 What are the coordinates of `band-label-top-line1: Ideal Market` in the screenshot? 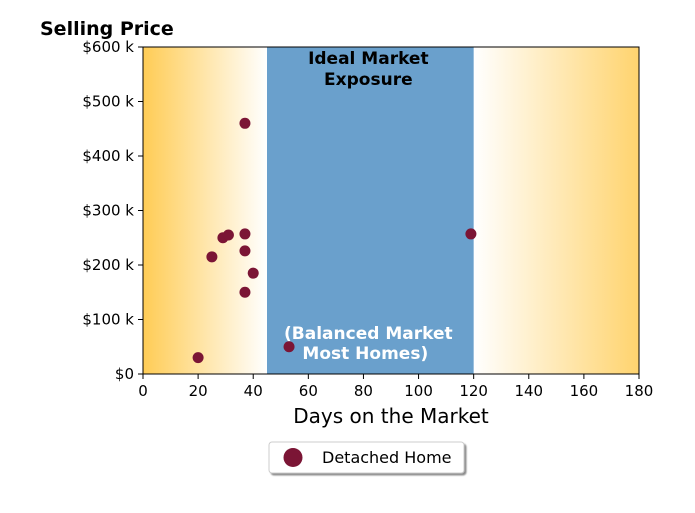 It's located at (368, 59).